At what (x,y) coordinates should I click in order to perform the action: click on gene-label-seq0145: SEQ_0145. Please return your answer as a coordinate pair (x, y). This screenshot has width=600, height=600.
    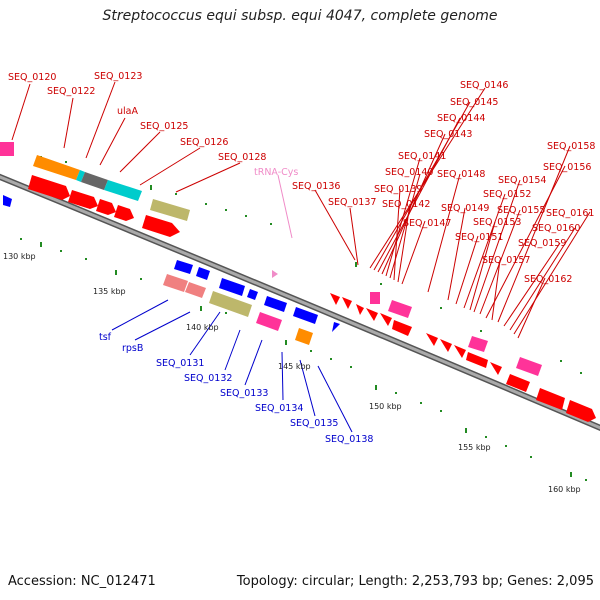
    Looking at the image, I should click on (474, 102).